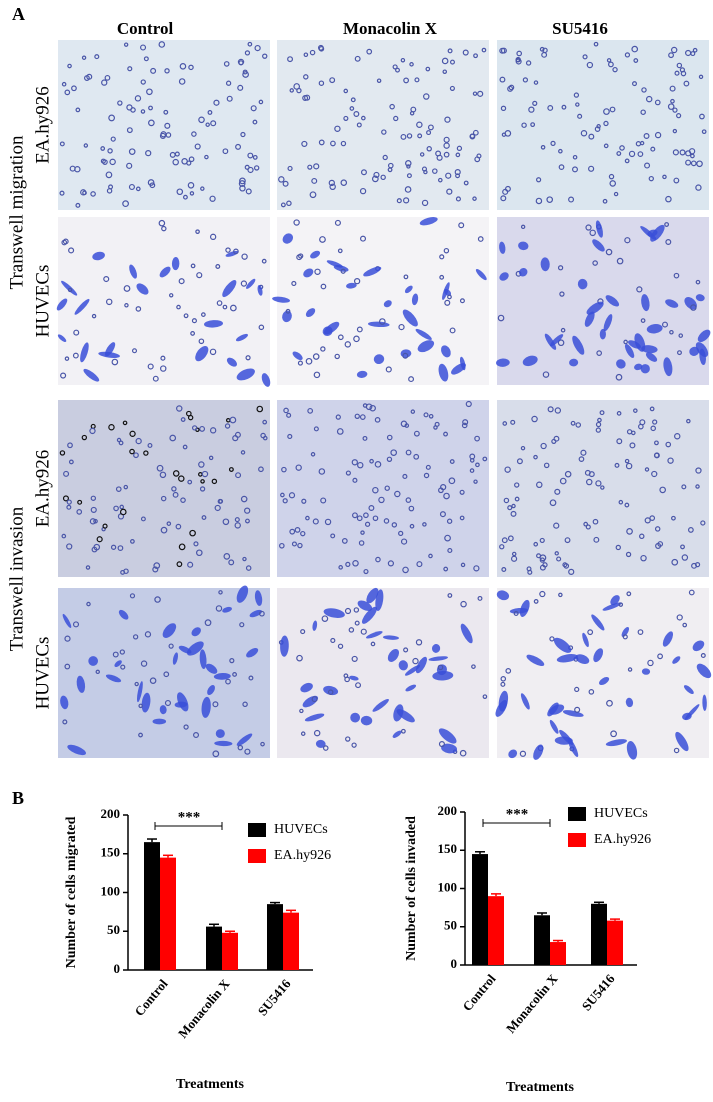 The height and width of the screenshot is (1102, 713). I want to click on column-header: Control, so click(145, 28).